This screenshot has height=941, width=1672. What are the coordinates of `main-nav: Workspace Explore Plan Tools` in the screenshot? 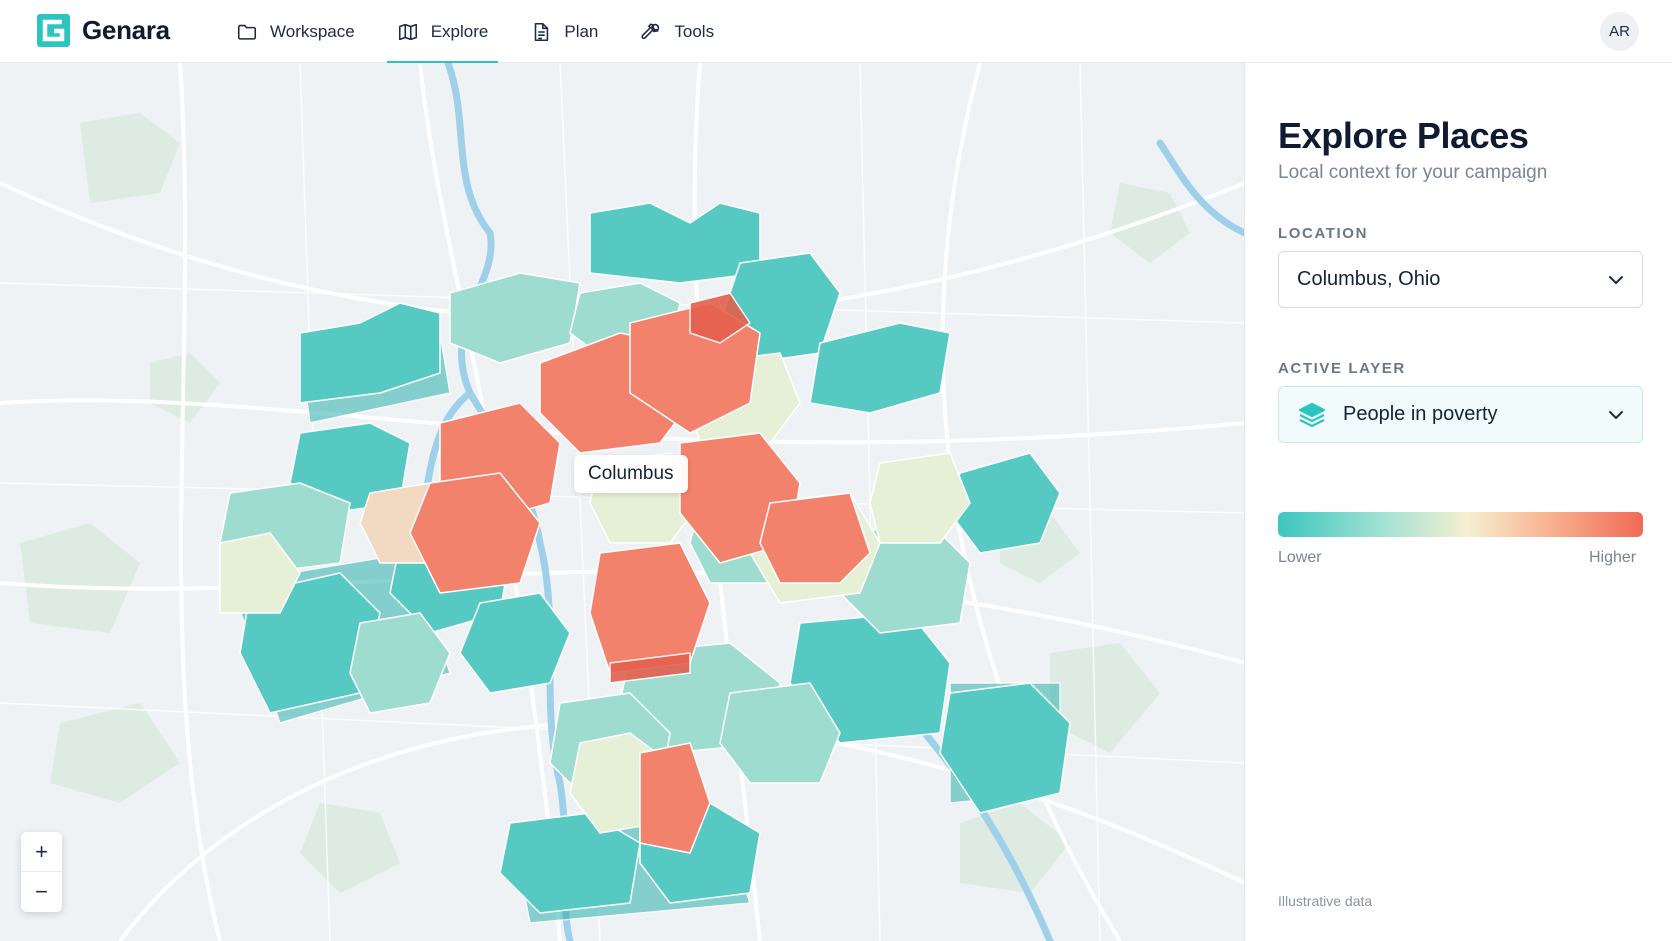 It's located at (486, 32).